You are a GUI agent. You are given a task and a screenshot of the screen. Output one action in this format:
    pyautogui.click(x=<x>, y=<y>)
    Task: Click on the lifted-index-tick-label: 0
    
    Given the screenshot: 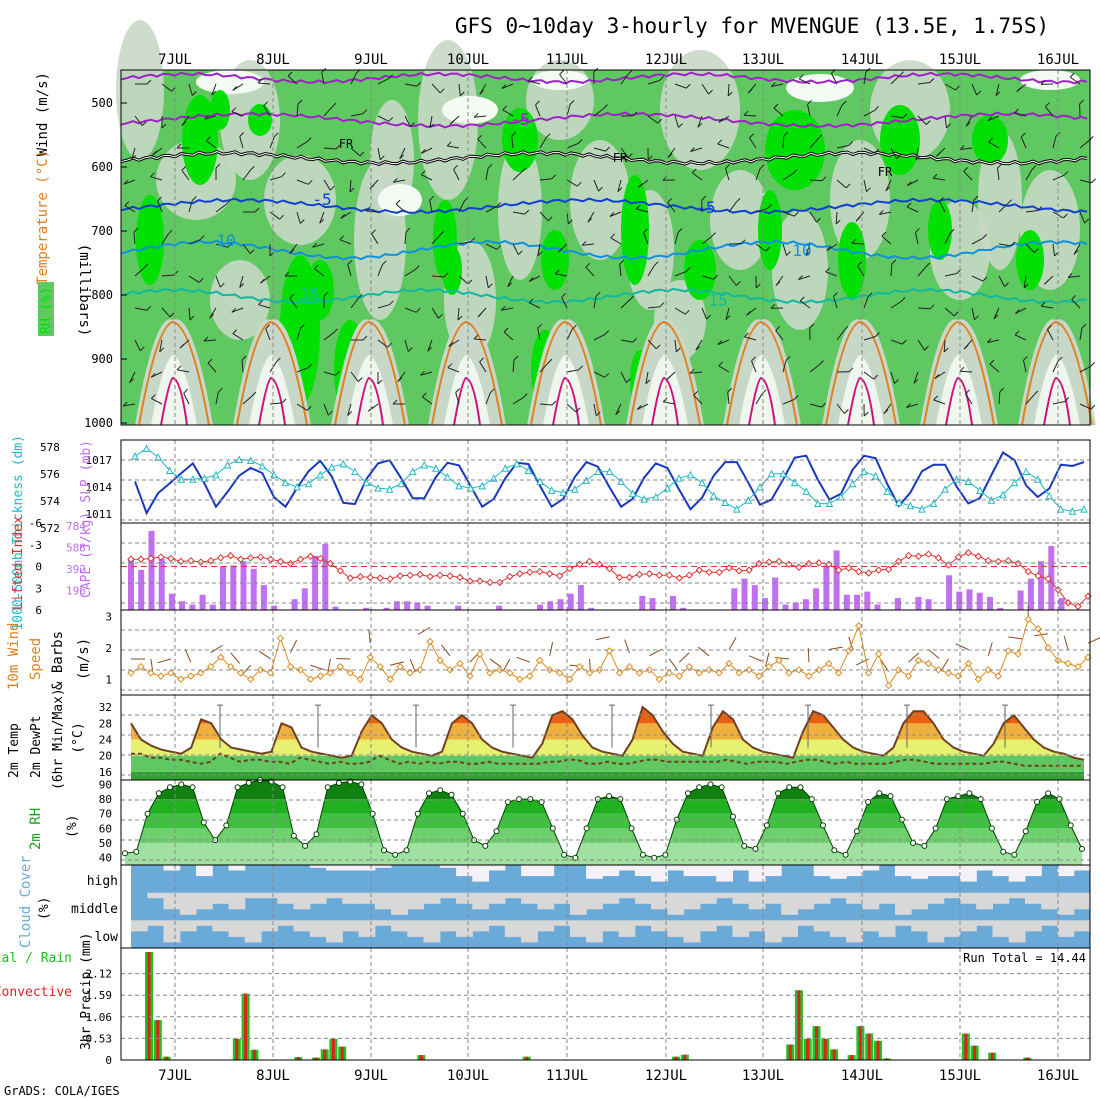 What is the action you would take?
    pyautogui.click(x=38, y=567)
    